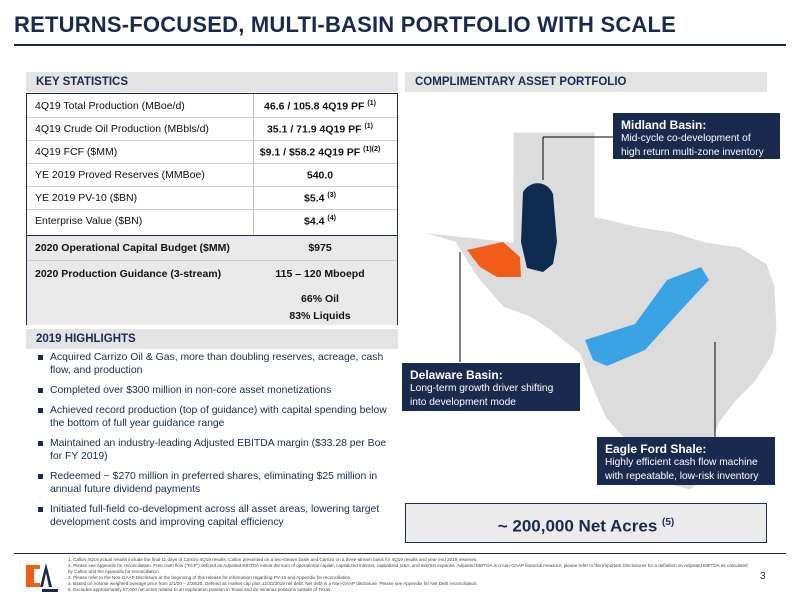 This screenshot has width=800, height=600. Describe the element at coordinates (86, 198) in the screenshot. I see `stat-label: YE 2019 PV-10 ($BN)` at that location.